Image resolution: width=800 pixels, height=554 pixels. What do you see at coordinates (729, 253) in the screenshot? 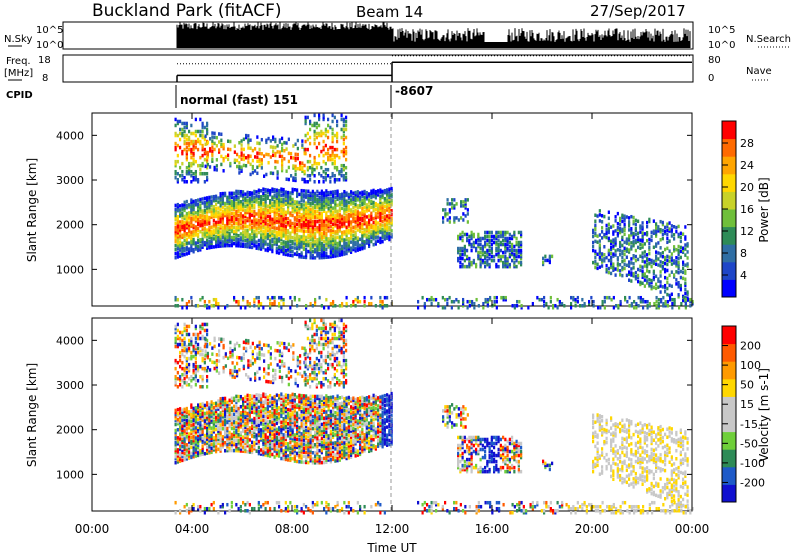
I see `colorbar-swatch` at bounding box center [729, 253].